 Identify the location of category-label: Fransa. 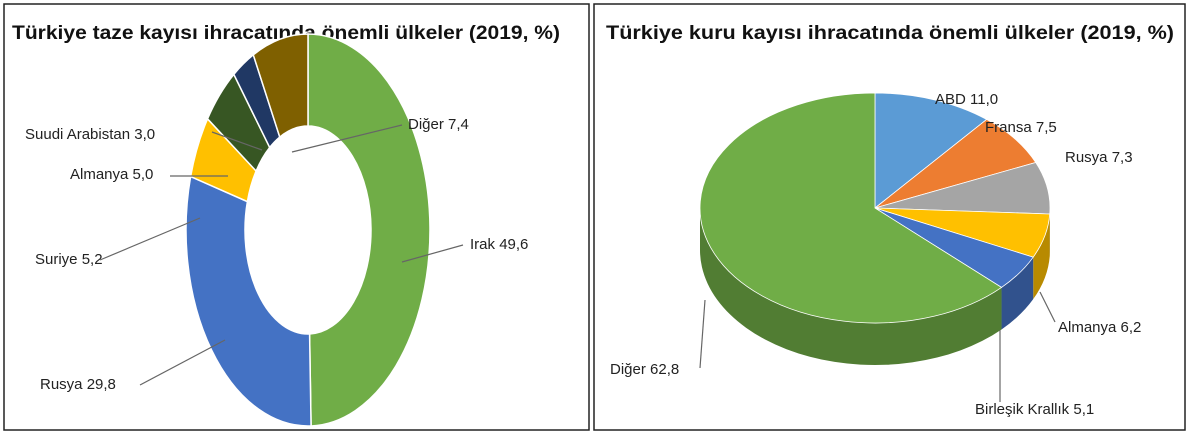
(1008, 127).